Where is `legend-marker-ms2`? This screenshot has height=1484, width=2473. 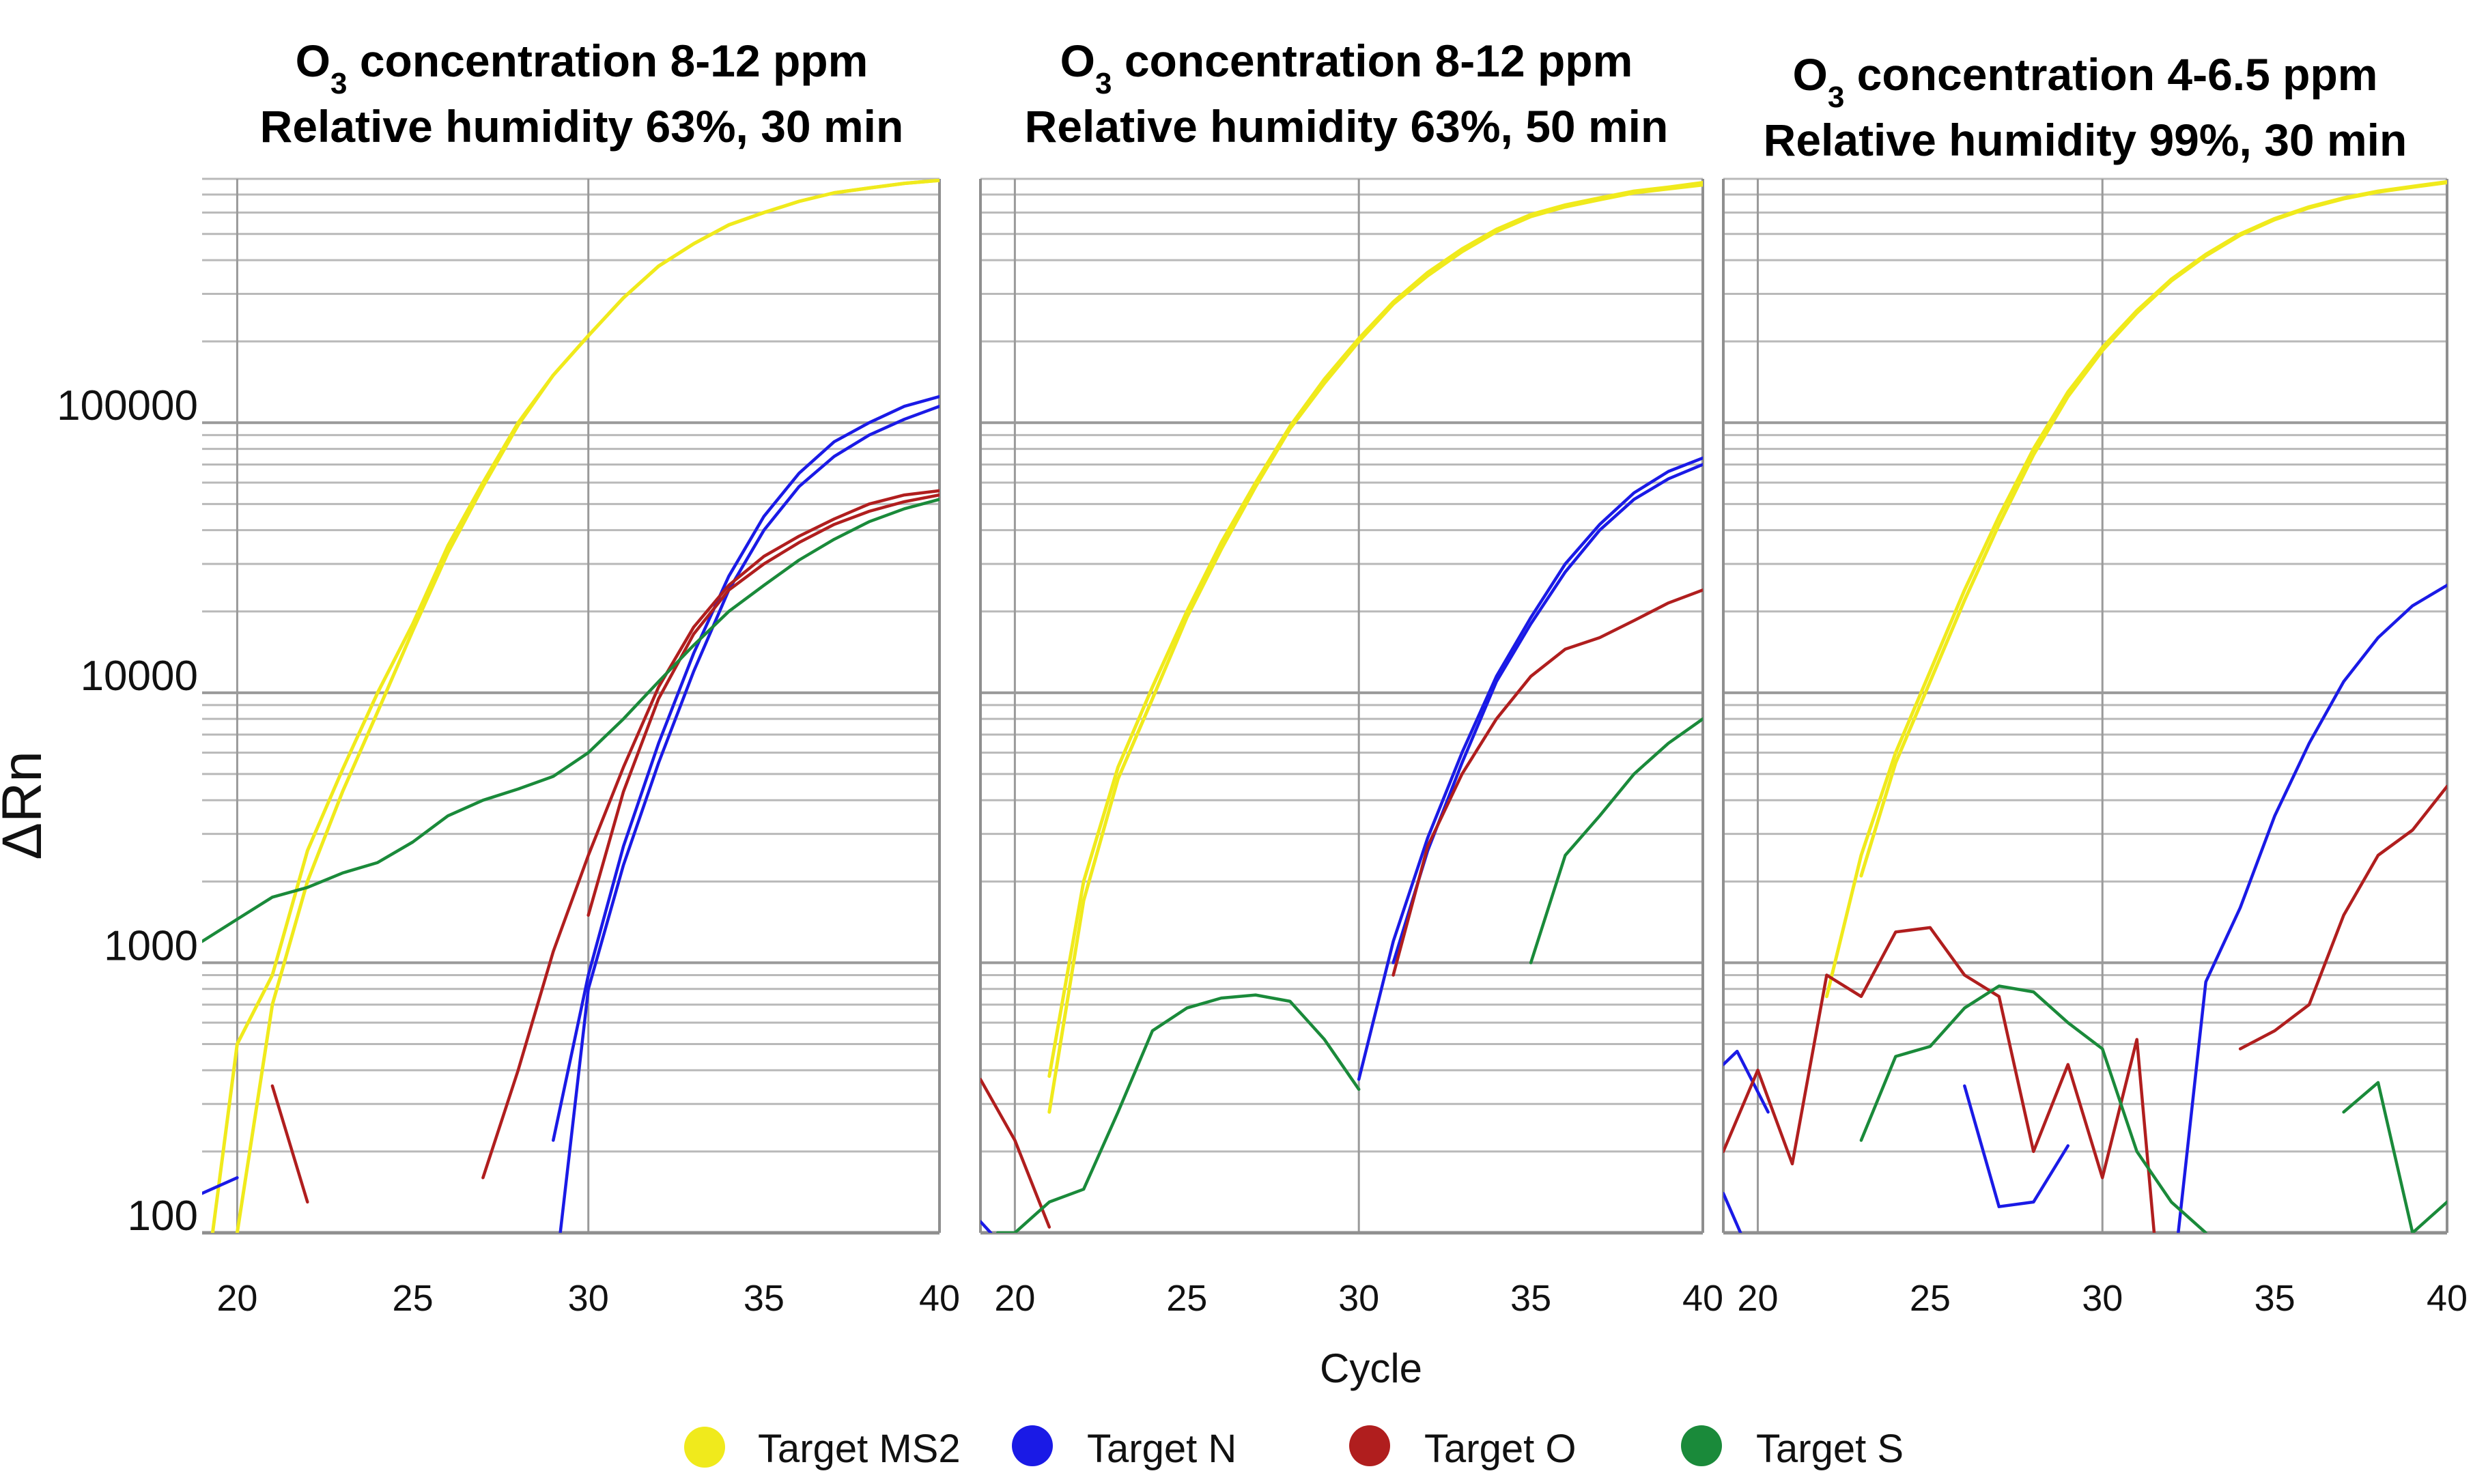 legend-marker-ms2 is located at coordinates (704, 1447).